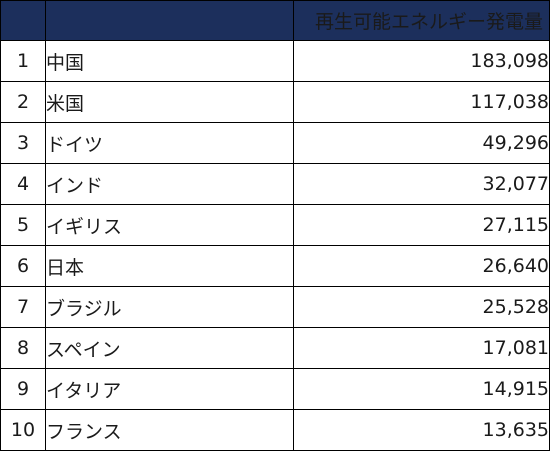  What do you see at coordinates (23, 348) in the screenshot?
I see `rank-cell: 8` at bounding box center [23, 348].